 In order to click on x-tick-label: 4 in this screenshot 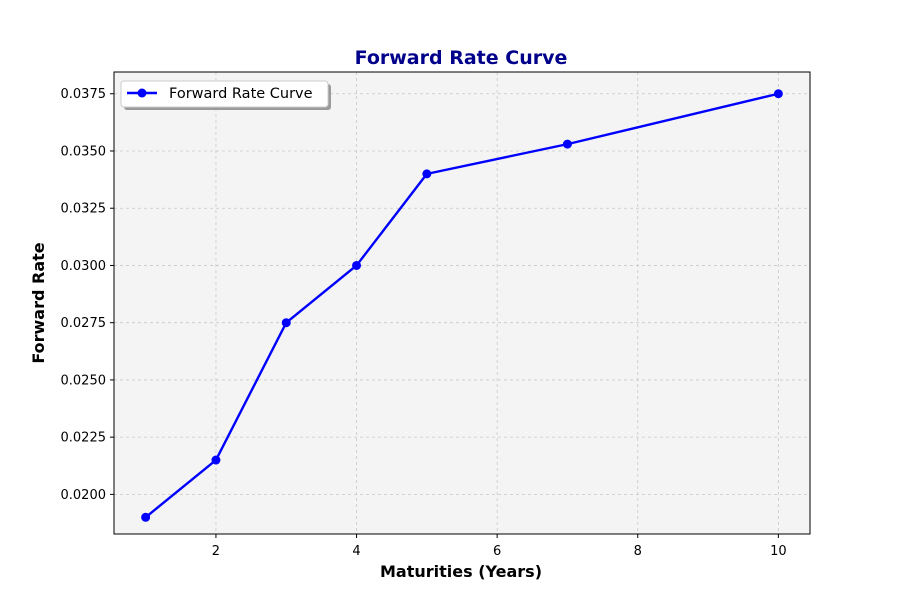, I will do `click(356, 551)`.